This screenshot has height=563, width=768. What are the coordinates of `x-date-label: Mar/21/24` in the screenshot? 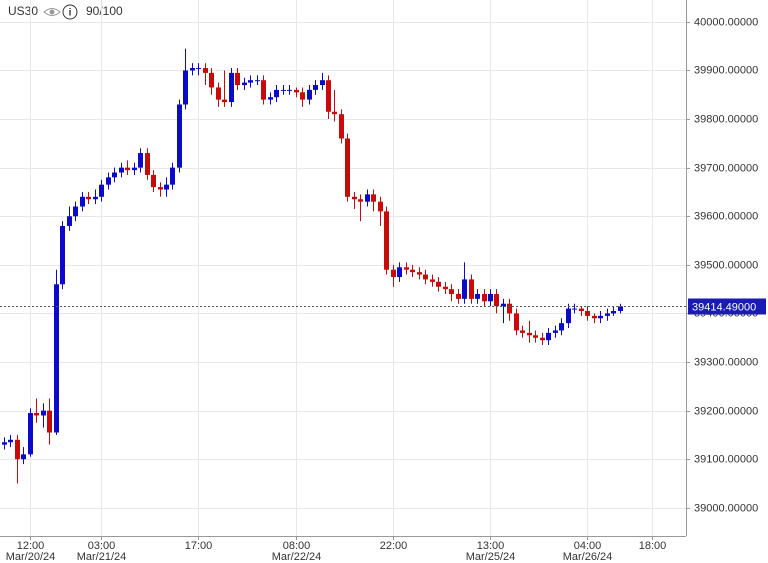 It's located at (102, 557).